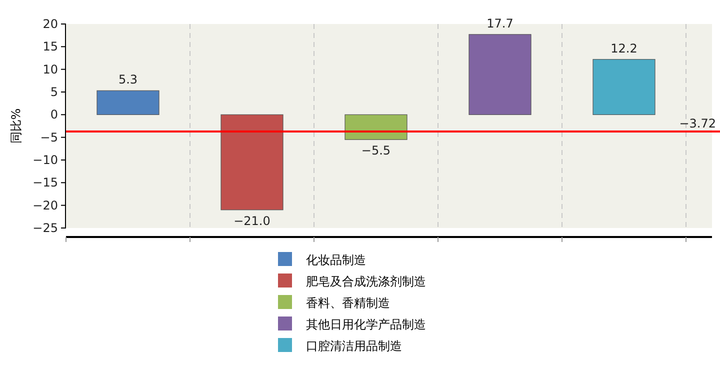 The height and width of the screenshot is (365, 720). Describe the element at coordinates (50, 69) in the screenshot. I see `y-tick-label: 10` at that location.